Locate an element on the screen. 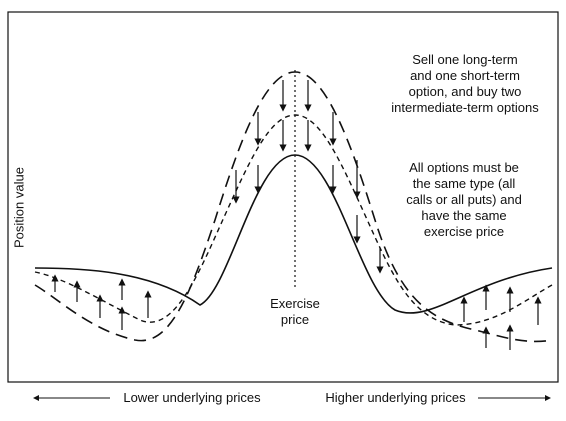 Image resolution: width=566 pixels, height=421 pixels. lower-prices-label: Lower underlying prices is located at coordinates (192, 397).